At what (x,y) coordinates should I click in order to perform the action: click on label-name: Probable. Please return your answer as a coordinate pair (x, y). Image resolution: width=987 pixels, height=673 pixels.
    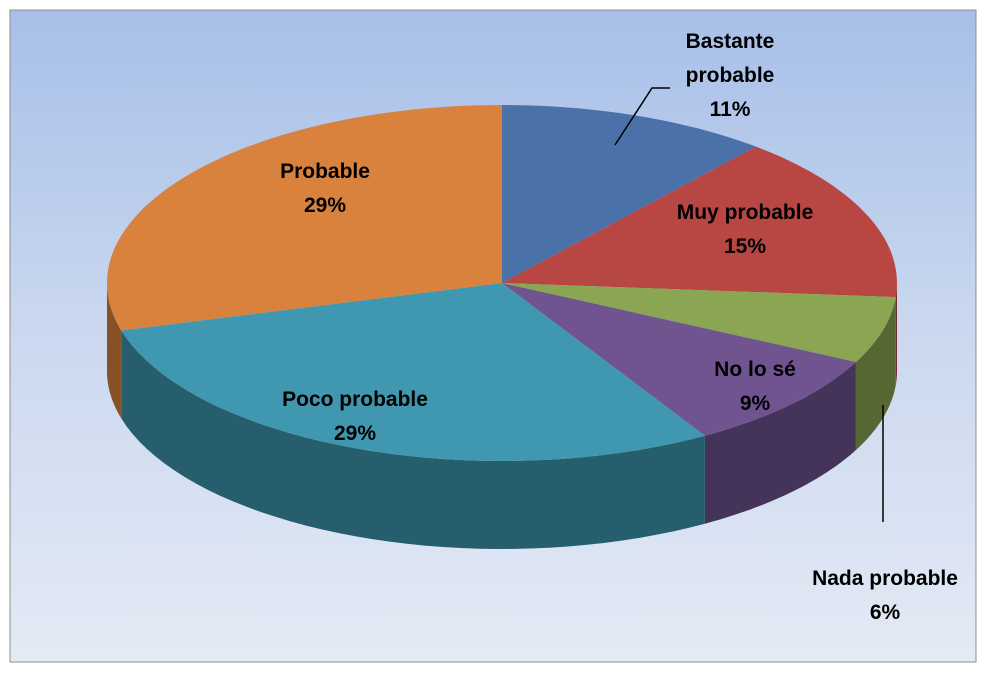
    Looking at the image, I should click on (325, 171).